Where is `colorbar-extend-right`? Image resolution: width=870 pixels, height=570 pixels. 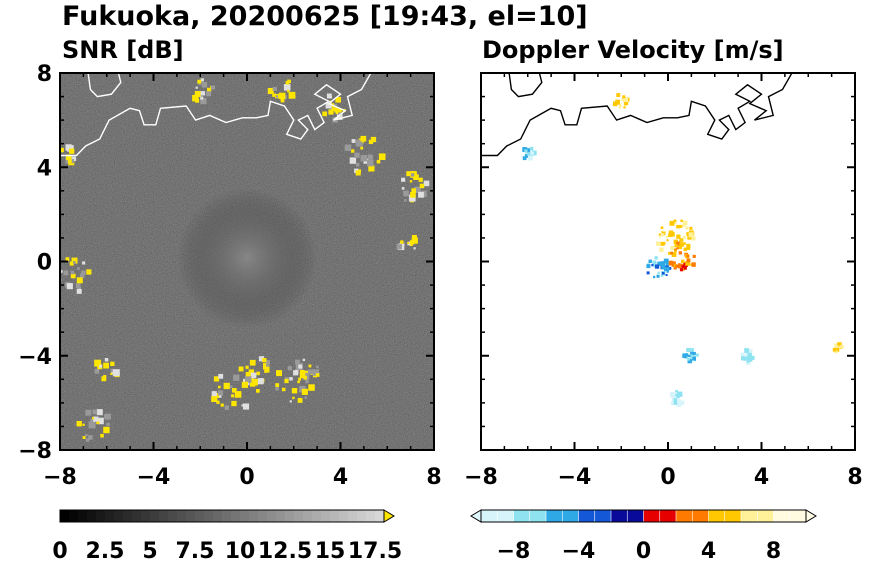
colorbar-extend-right is located at coordinates (389, 516).